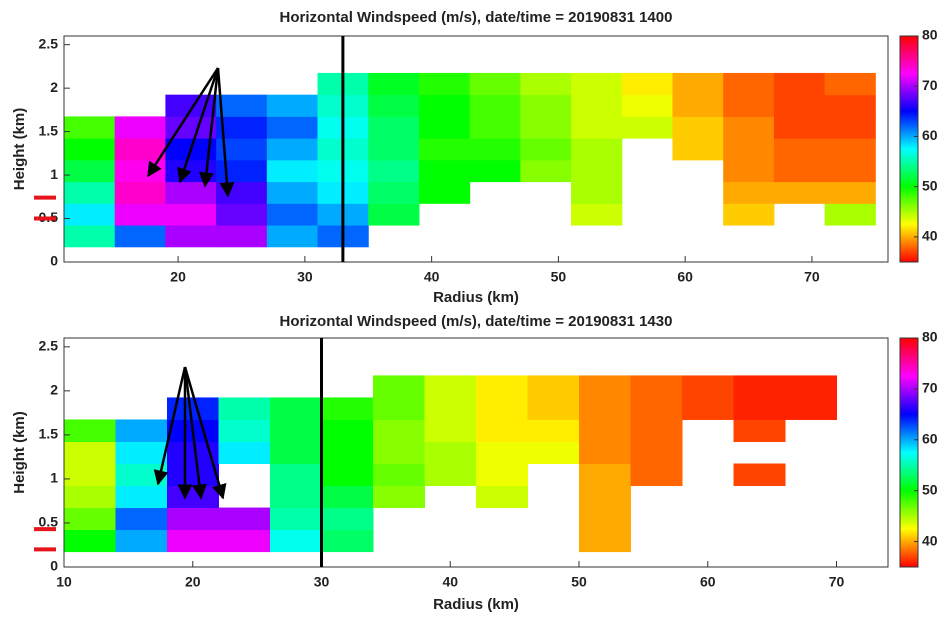  What do you see at coordinates (930, 388) in the screenshot?
I see `colorbar-tick-label: 70` at bounding box center [930, 388].